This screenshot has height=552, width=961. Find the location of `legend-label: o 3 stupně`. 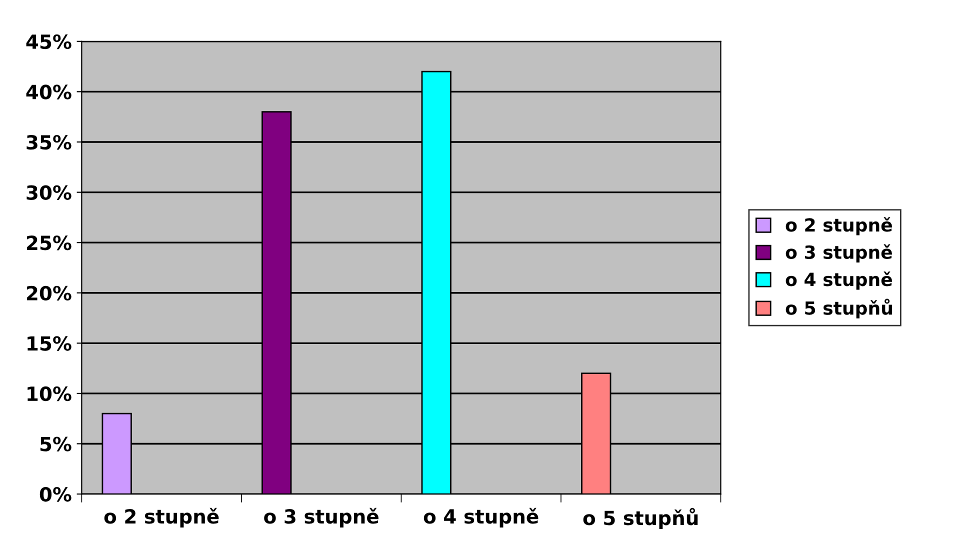

legend-label: o 3 stupně is located at coordinates (839, 253).